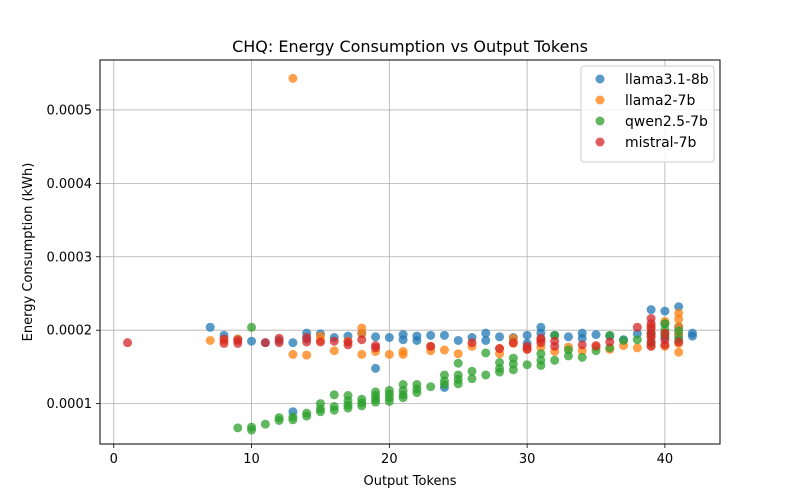 Image resolution: width=800 pixels, height=500 pixels. What do you see at coordinates (70, 257) in the screenshot?
I see `y-tick-label: 0.0003` at bounding box center [70, 257].